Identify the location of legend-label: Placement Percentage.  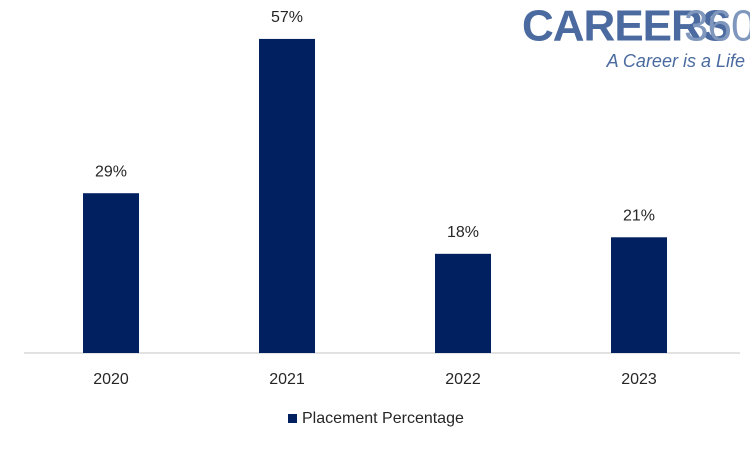
(383, 418).